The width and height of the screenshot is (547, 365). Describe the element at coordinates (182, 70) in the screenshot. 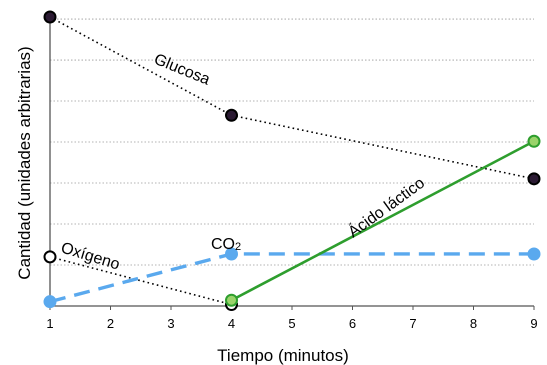

I see `series-label-glucosa: Glucosa` at that location.